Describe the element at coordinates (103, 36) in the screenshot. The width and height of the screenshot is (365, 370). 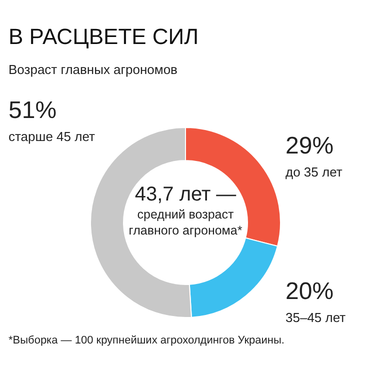
I see `chart-title: В РАСЦВЕТЕ СИЛ` at that location.